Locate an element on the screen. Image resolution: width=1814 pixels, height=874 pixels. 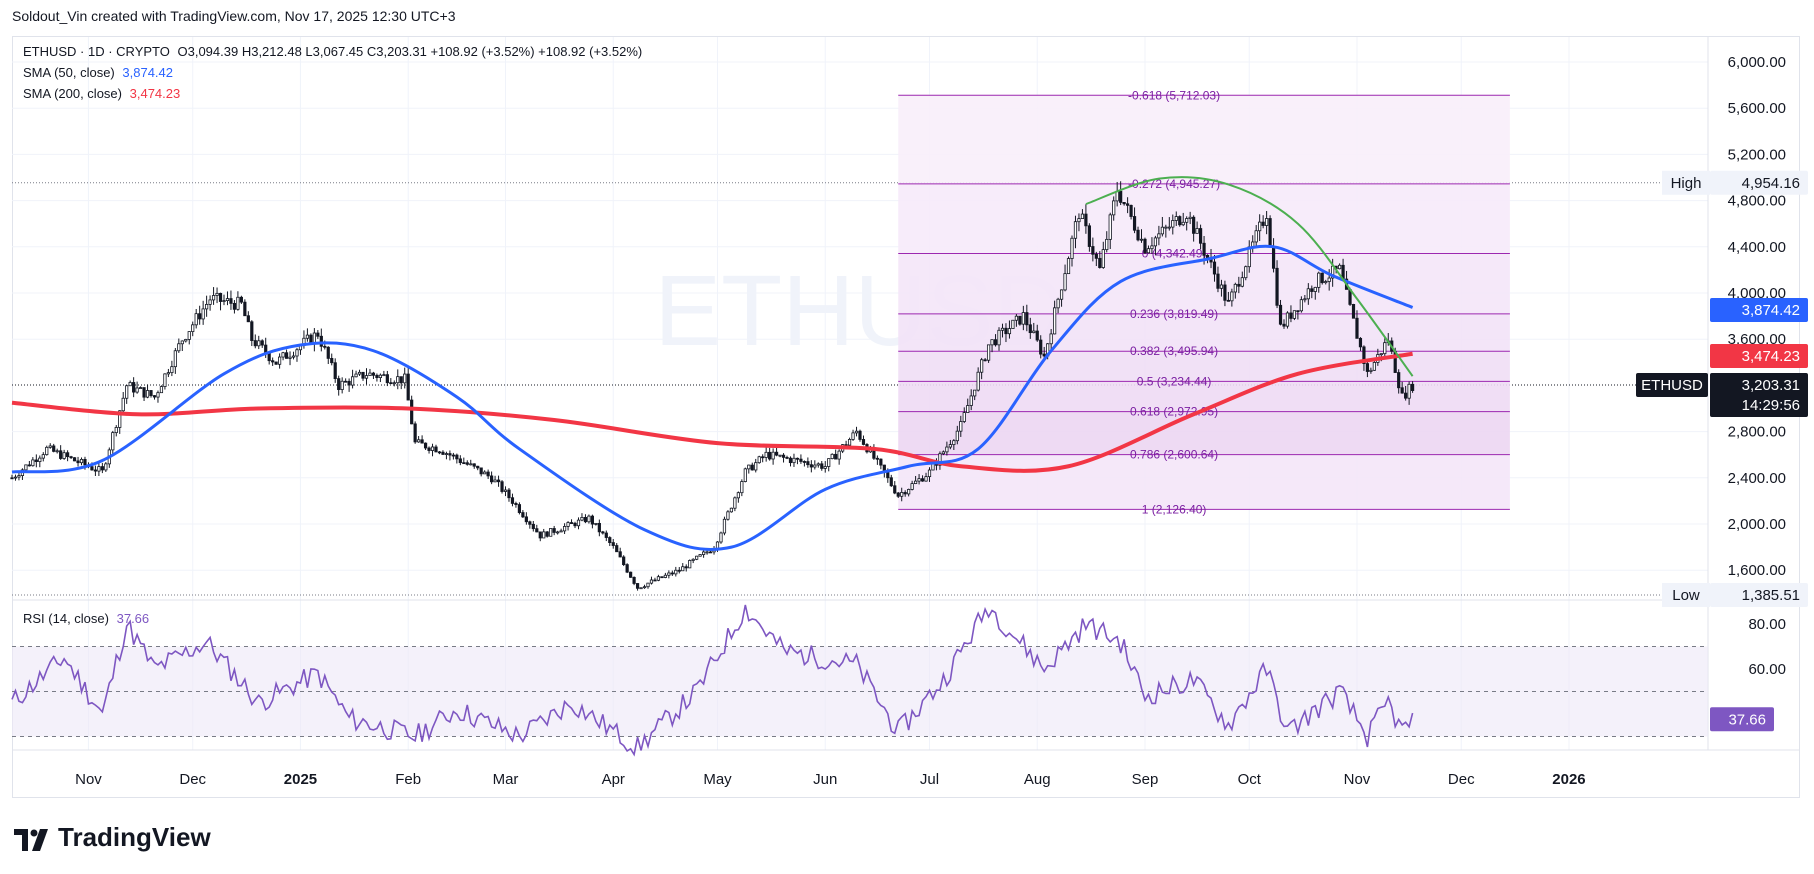
price-tick-label: 1,600.00 is located at coordinates (1757, 570).